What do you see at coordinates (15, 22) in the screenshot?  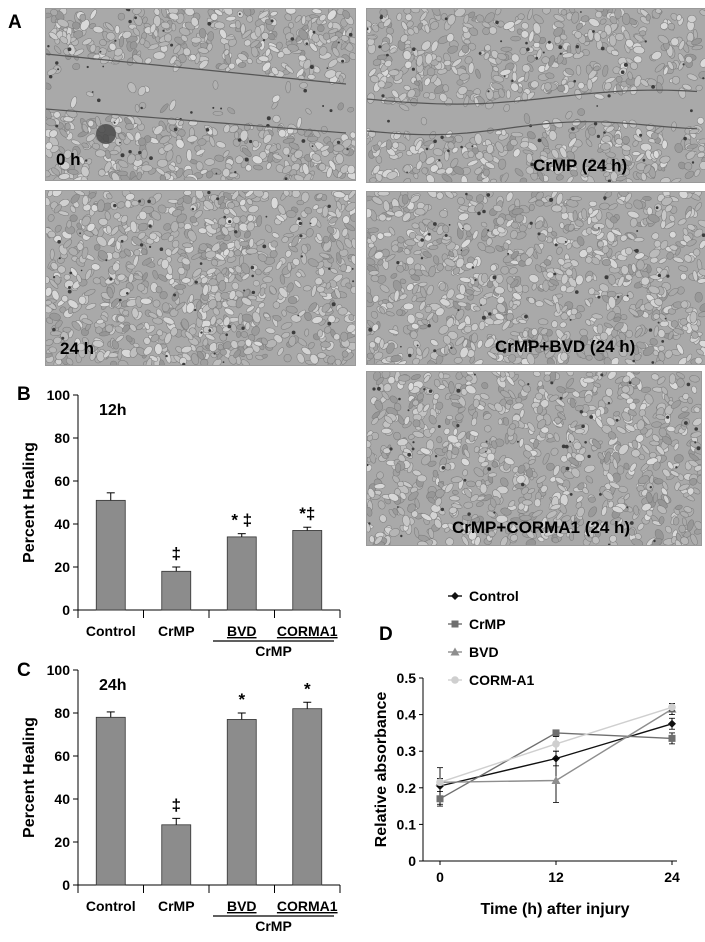 I see `panel-label-a: A` at bounding box center [15, 22].